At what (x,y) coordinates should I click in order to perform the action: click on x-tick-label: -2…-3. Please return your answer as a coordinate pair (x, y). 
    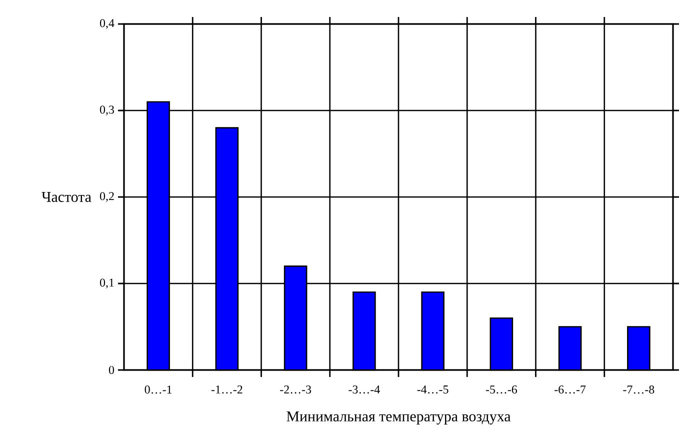
    Looking at the image, I should click on (296, 390).